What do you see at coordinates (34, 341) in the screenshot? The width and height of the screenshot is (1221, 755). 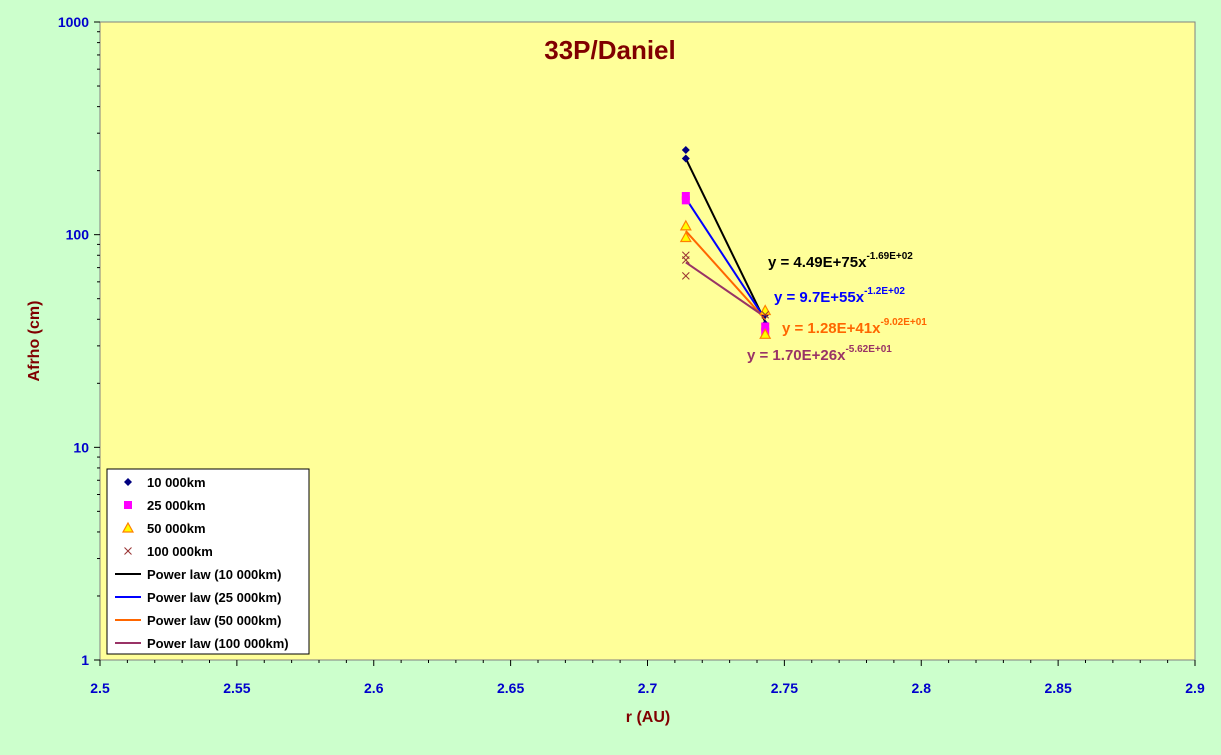 I see `y-axis-title: Afrho (cm)` at bounding box center [34, 341].